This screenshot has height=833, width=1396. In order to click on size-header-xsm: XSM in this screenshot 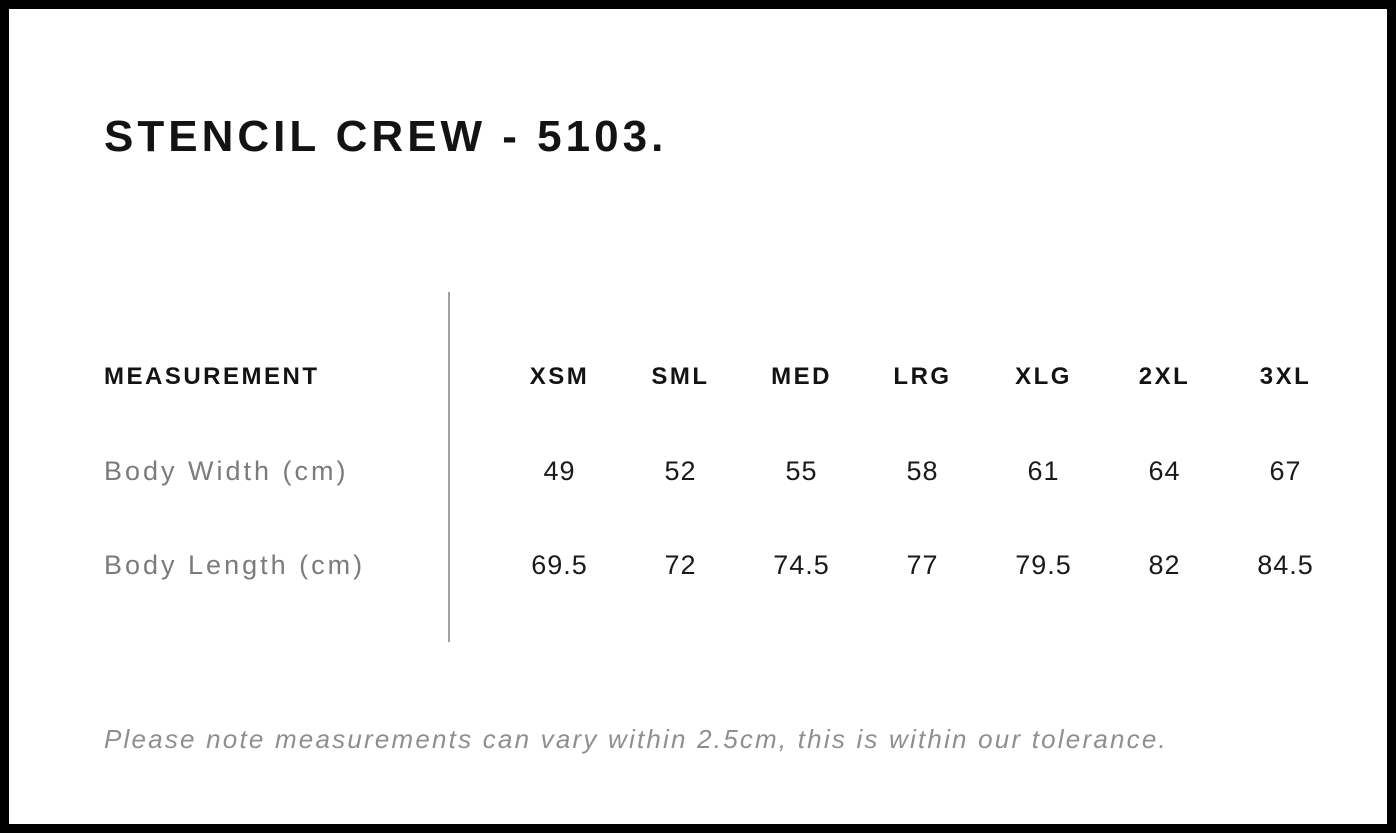, I will do `click(559, 376)`.